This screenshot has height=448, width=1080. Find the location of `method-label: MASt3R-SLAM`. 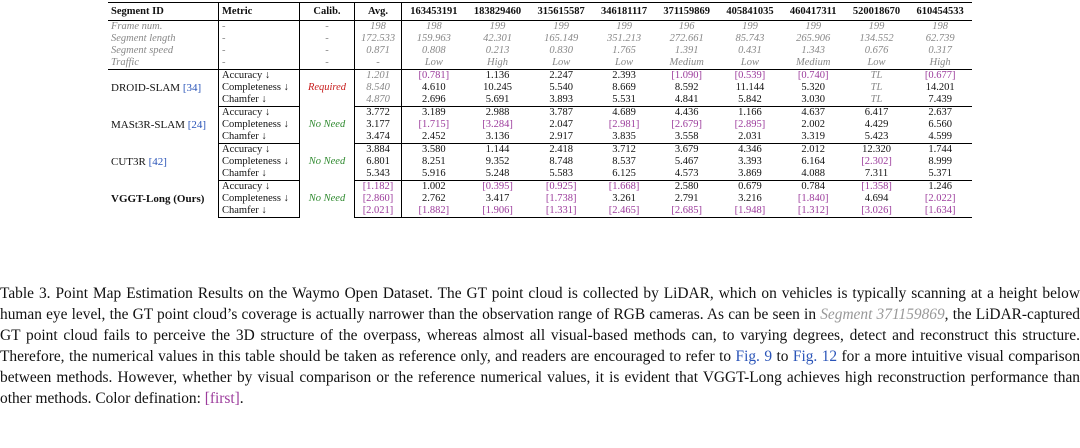

method-label: MASt3R-SLAM is located at coordinates (148, 125).